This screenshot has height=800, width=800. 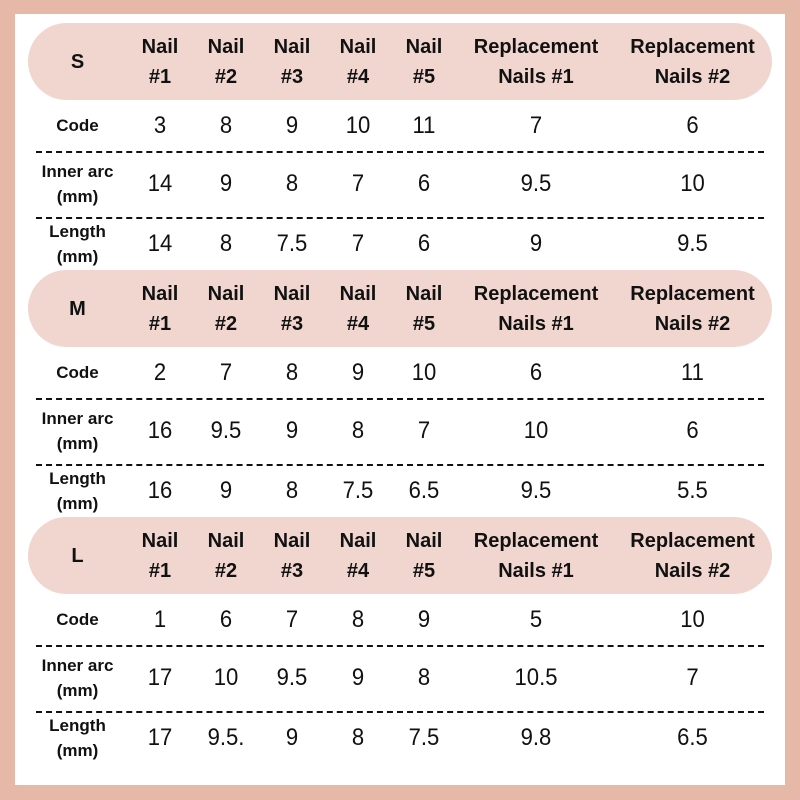 I want to click on value: 3, so click(x=160, y=125).